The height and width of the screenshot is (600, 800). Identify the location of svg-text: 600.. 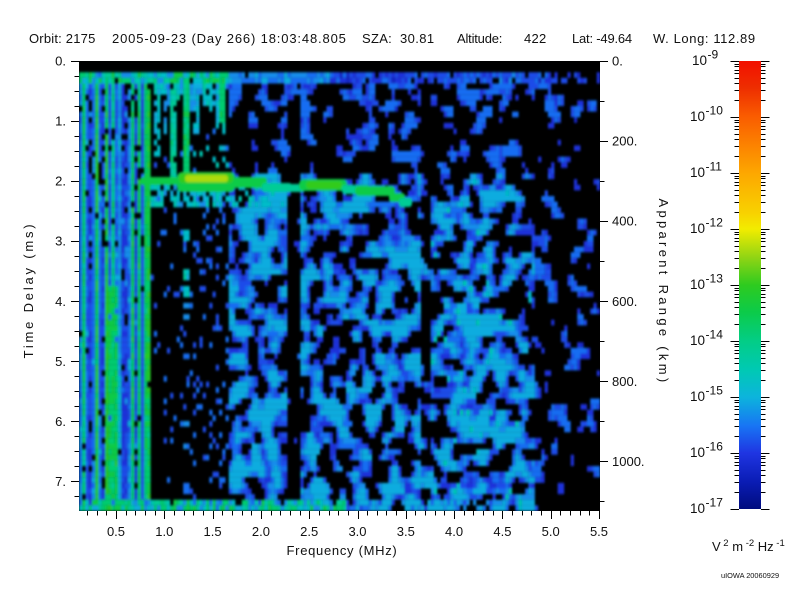
(624, 301).